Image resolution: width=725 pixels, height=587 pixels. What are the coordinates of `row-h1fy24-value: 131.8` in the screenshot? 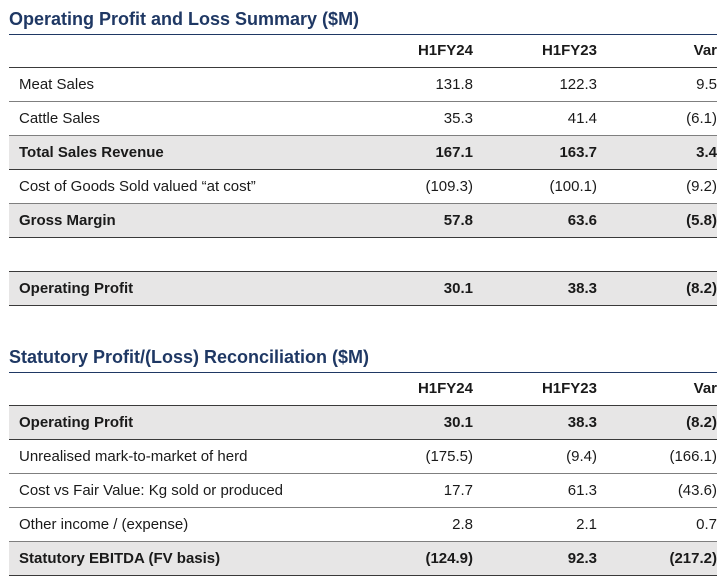 It's located at (454, 84).